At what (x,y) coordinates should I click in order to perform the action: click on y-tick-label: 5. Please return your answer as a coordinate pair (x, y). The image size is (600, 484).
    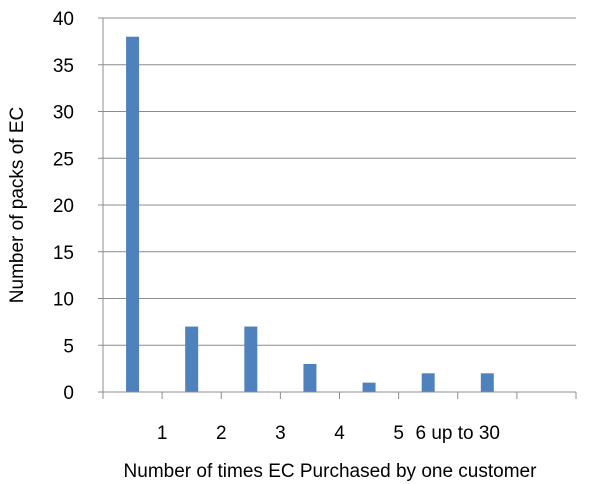
    Looking at the image, I should click on (68, 346).